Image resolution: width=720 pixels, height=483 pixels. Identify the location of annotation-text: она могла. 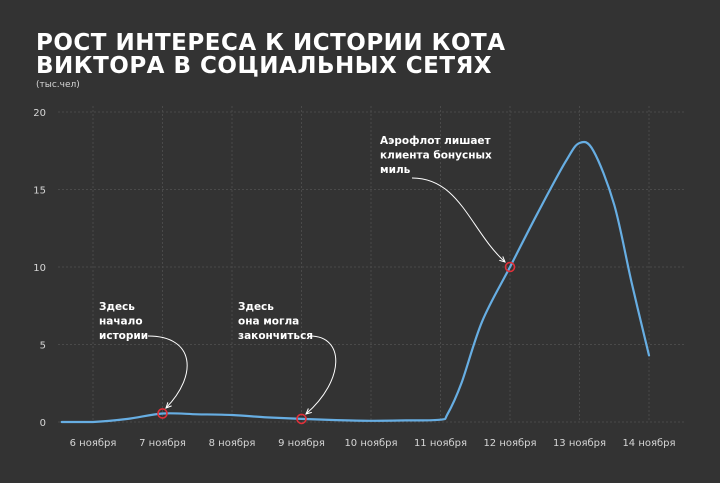
(268, 322).